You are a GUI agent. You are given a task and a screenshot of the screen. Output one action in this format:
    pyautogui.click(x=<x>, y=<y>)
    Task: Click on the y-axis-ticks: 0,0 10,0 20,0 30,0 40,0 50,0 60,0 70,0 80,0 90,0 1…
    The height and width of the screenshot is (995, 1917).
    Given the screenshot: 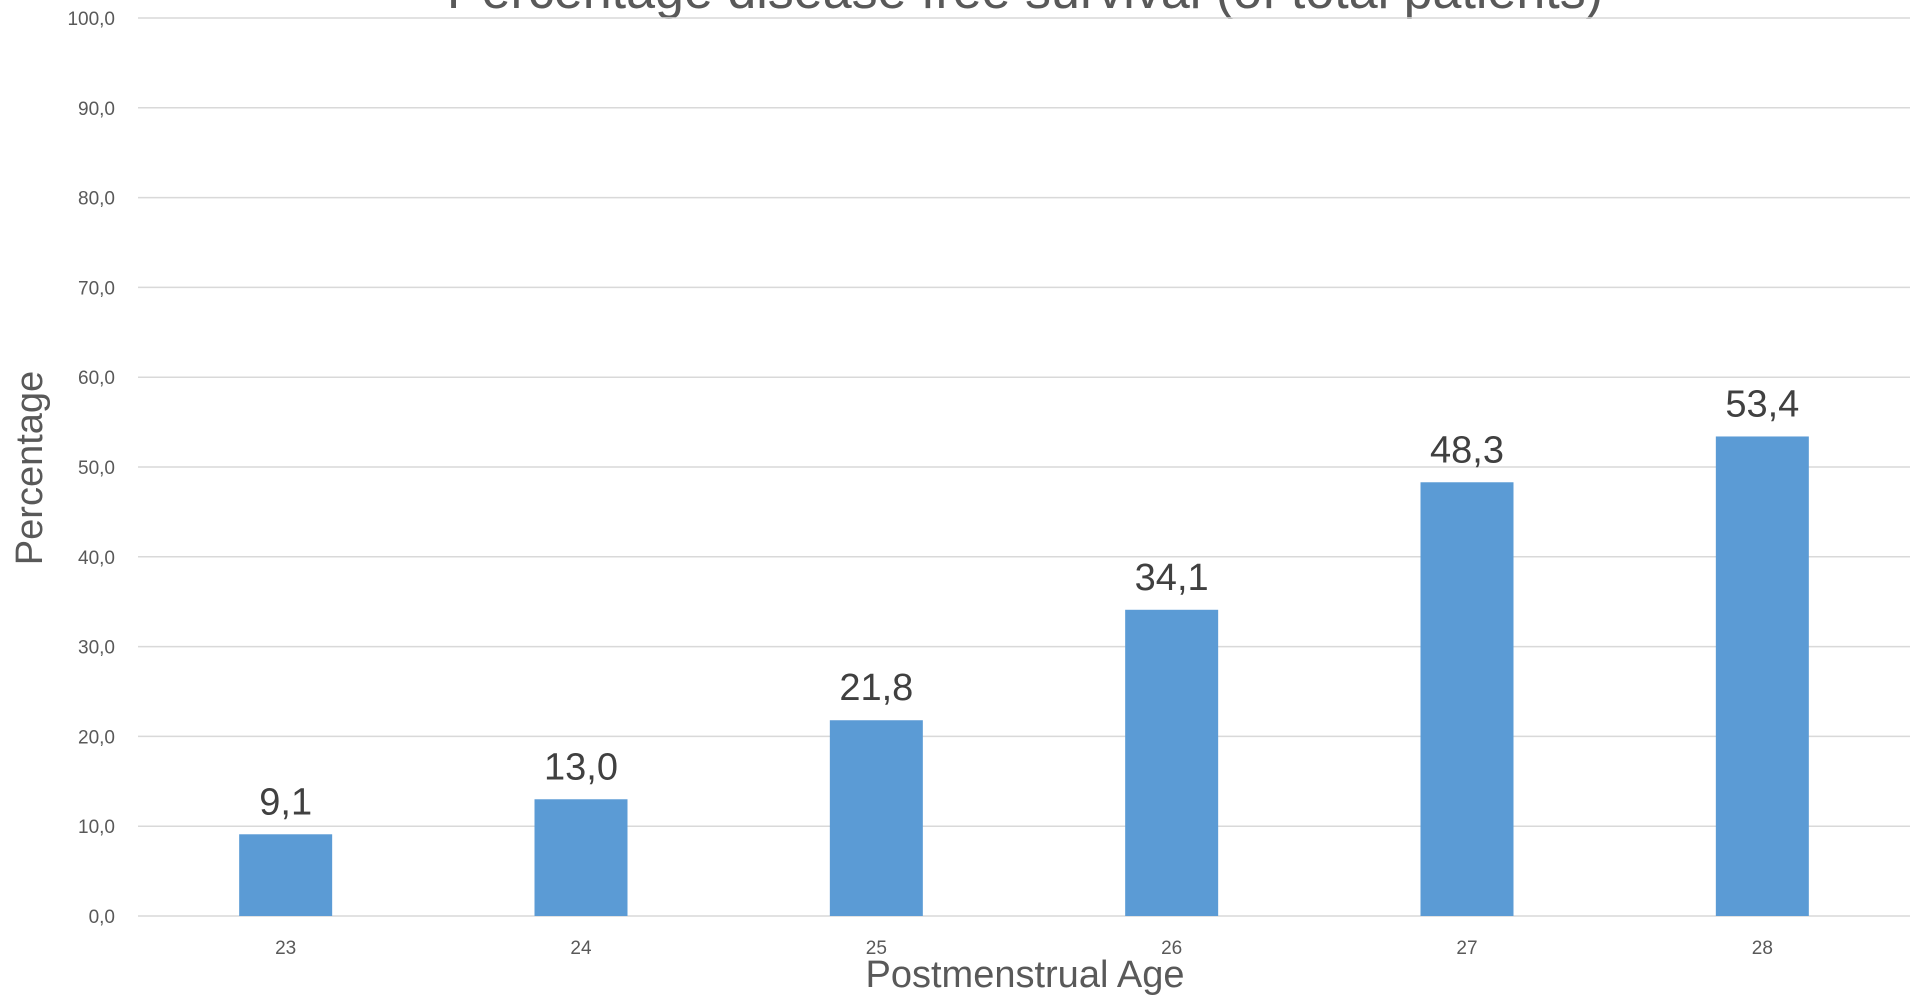 What is the action you would take?
    pyautogui.click(x=91, y=468)
    